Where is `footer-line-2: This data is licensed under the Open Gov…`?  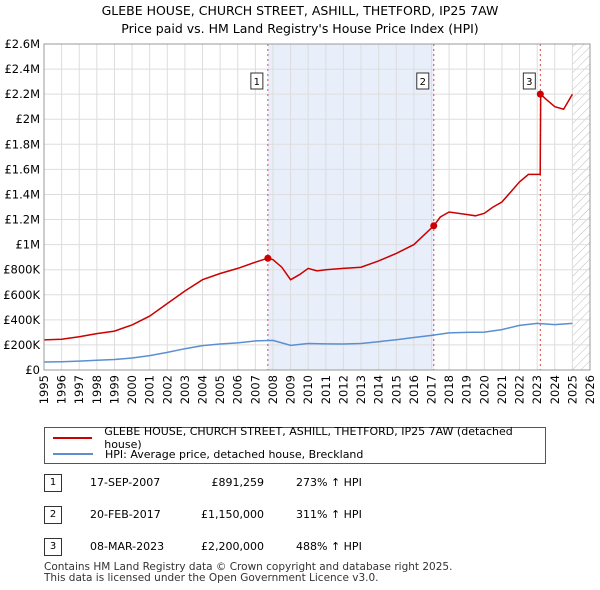
footer-line-2: This data is licensed under the Open Gov… is located at coordinates (211, 578).